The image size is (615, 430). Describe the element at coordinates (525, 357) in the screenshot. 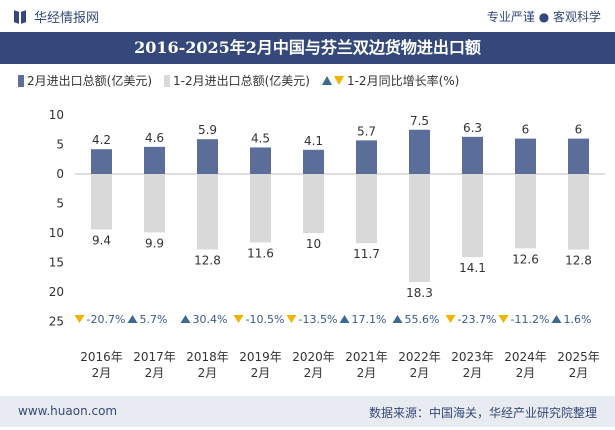

I see `category-label-year: 2024年` at that location.